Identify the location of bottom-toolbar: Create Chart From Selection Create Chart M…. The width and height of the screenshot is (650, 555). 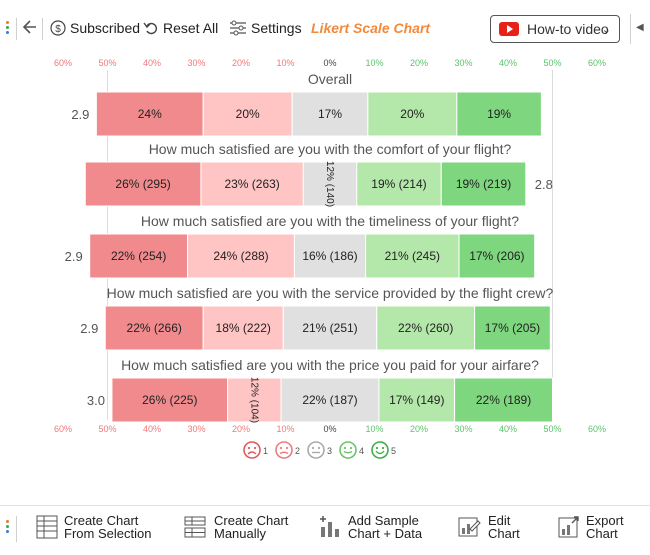
(325, 530).